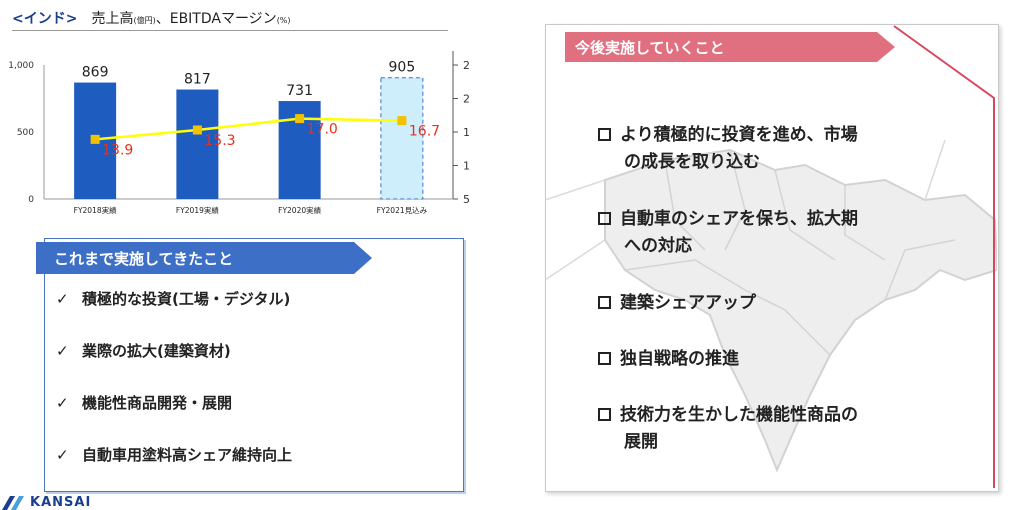 Image resolution: width=1028 pixels, height=510 pixels. I want to click on past-action-text: 業際の拡大(建築資材), so click(156, 351).